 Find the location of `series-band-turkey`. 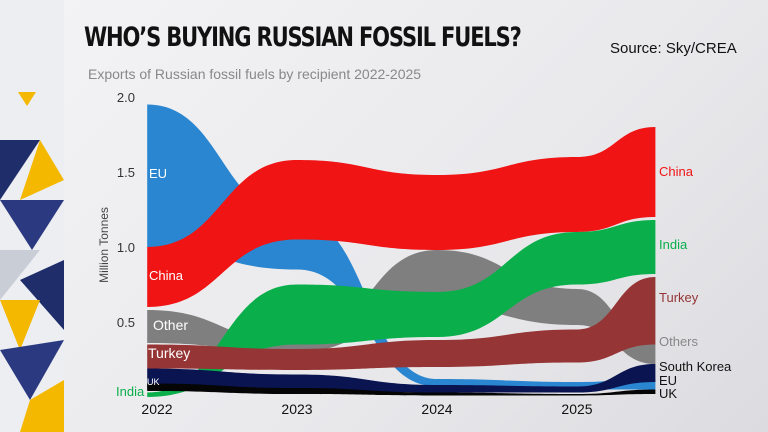

series-band-turkey is located at coordinates (401, 323).